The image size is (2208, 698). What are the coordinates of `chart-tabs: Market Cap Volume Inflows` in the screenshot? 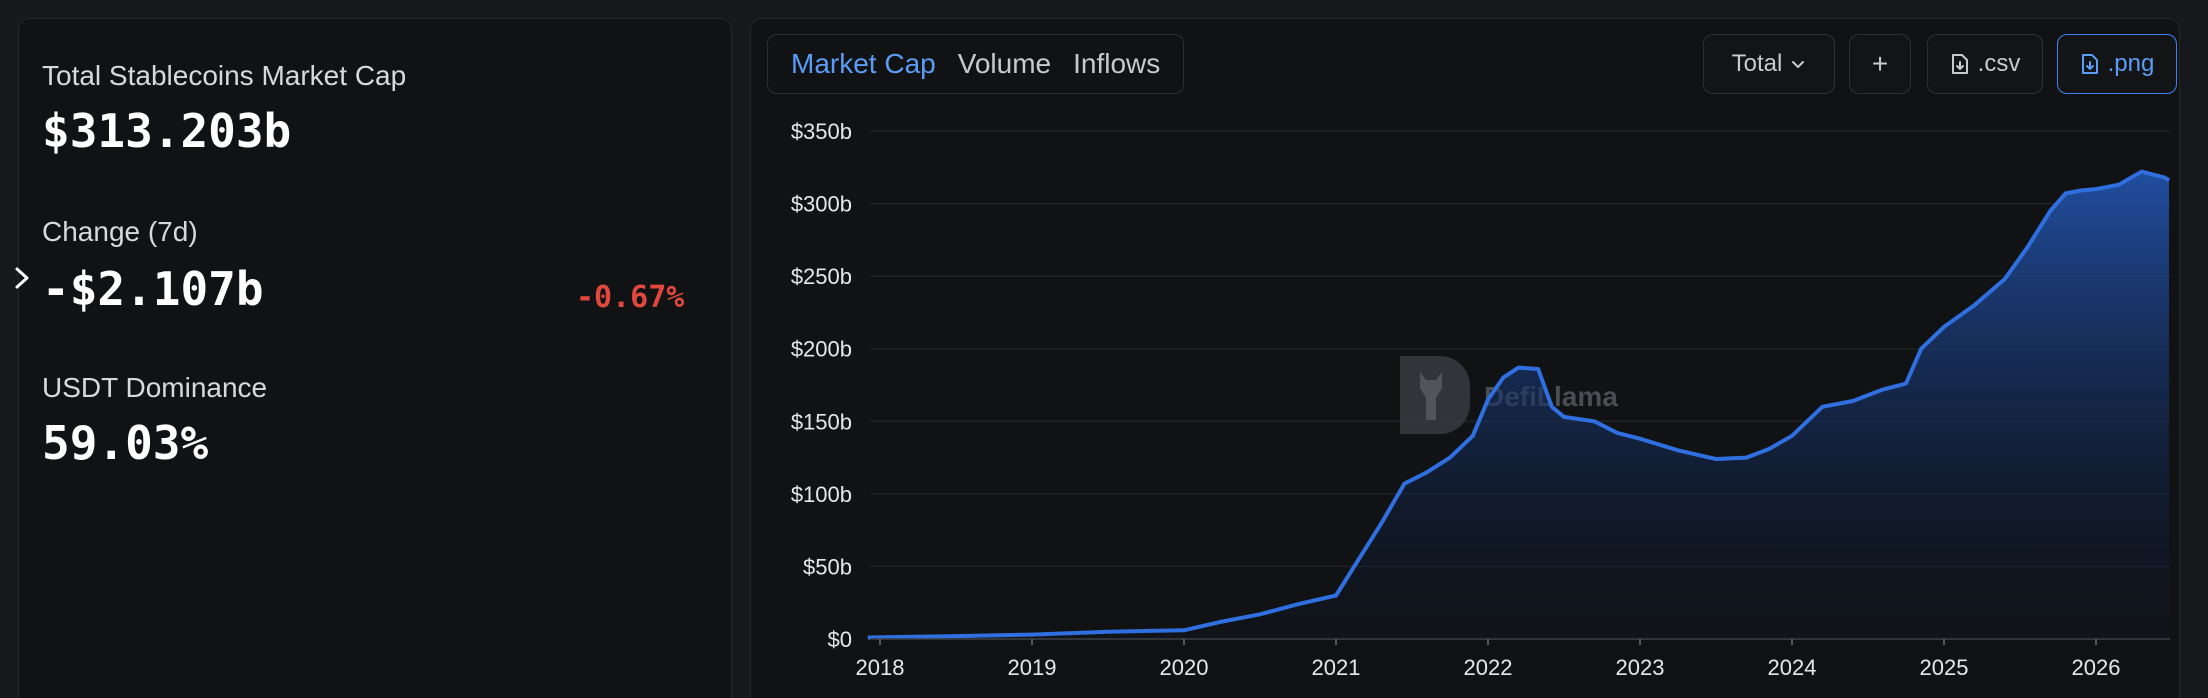 It's located at (976, 64).